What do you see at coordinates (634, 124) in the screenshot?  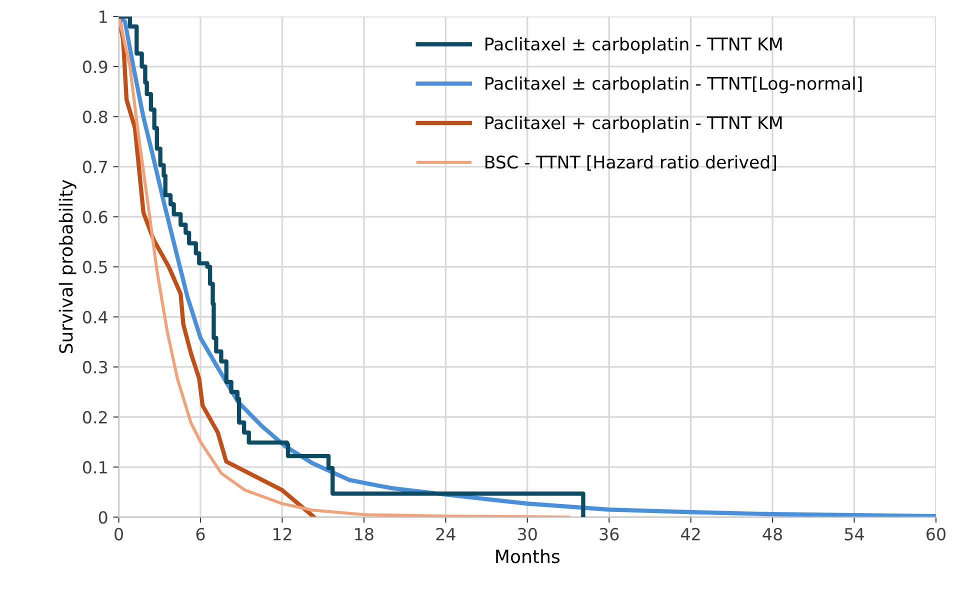 I see `legend-label: Paclitaxel + carboplatin - TTNT KM` at bounding box center [634, 124].